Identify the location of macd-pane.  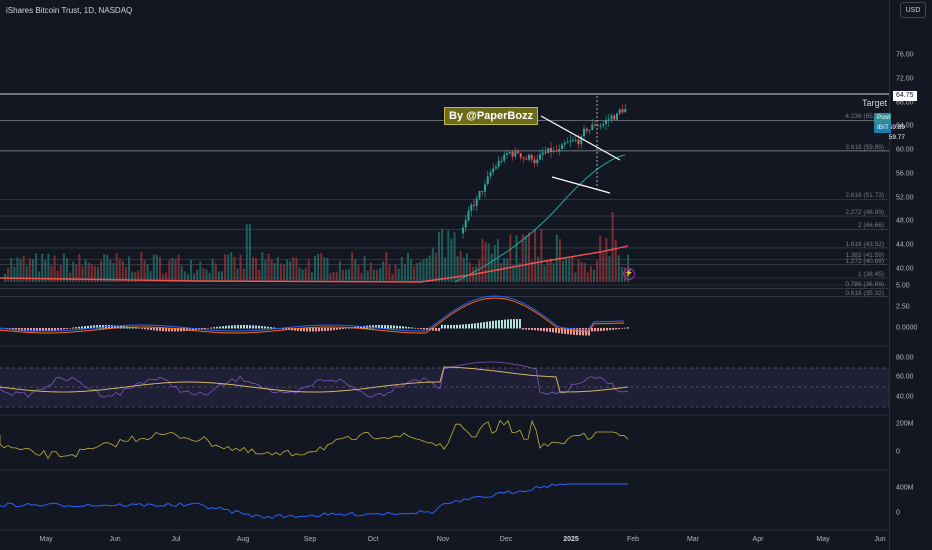
(444, 315).